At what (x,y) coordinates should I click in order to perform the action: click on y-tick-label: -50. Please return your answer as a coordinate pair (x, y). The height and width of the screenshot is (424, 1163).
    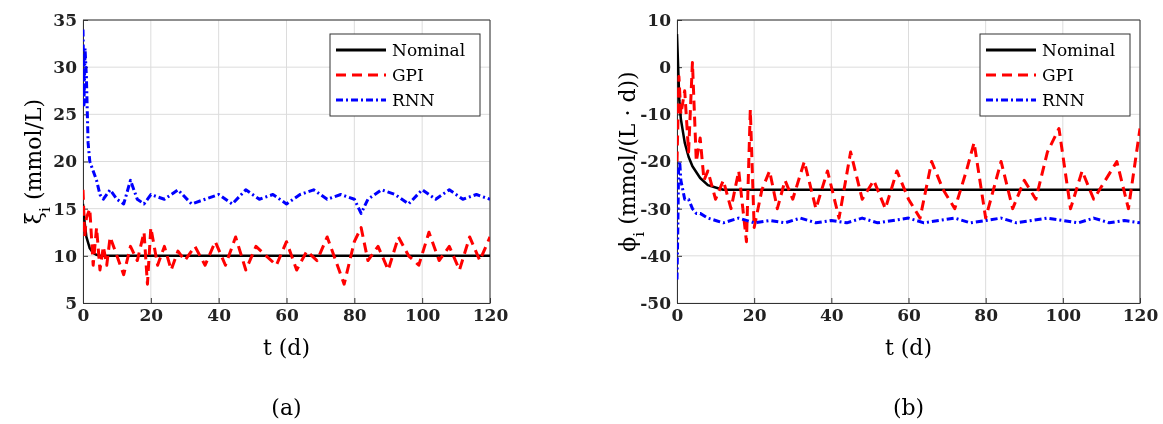
    Looking at the image, I should click on (656, 302).